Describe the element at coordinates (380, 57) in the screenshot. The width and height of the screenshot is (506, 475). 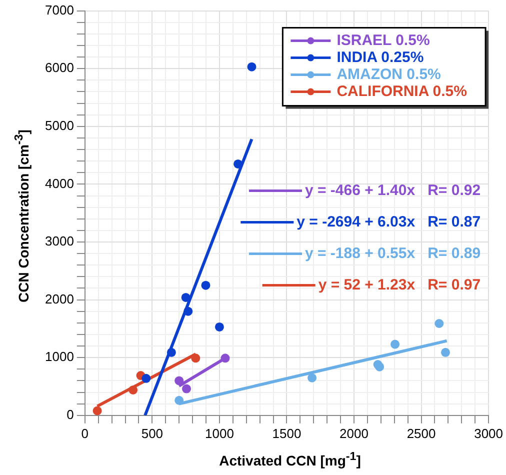
I see `legend-label: INDIA 0.25%` at that location.